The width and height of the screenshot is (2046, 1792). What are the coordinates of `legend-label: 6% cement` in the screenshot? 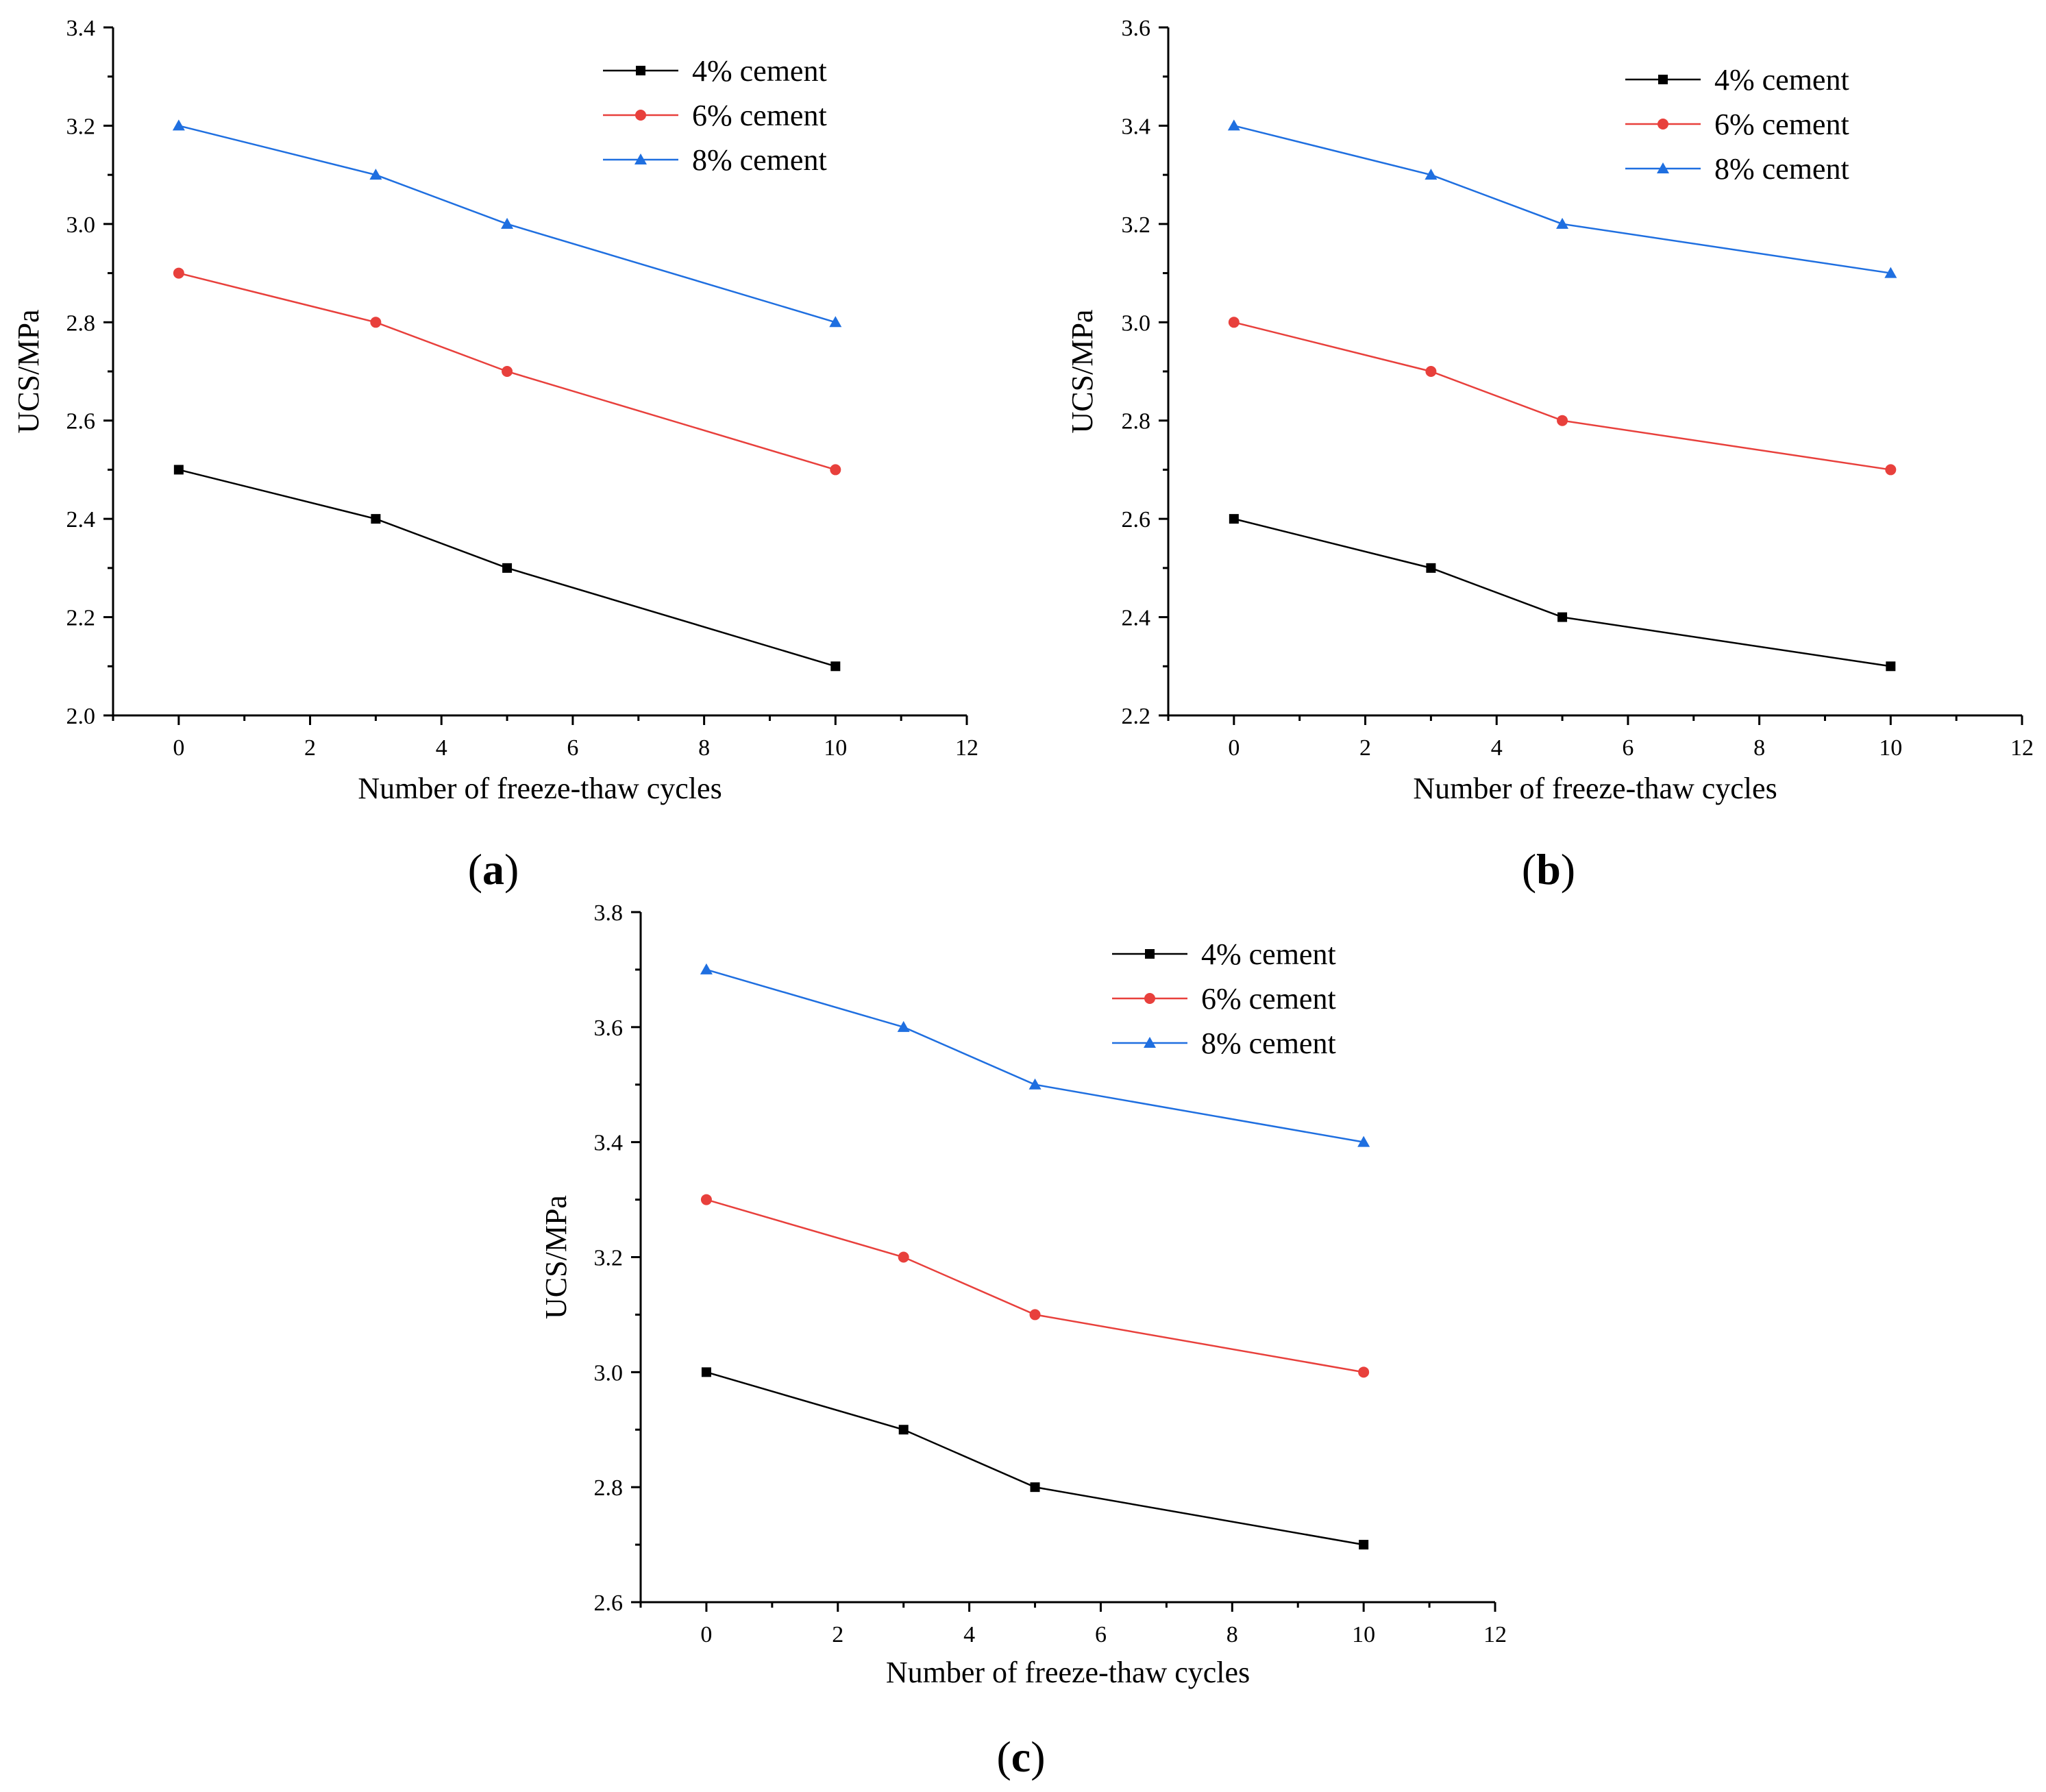 It's located at (1268, 999).